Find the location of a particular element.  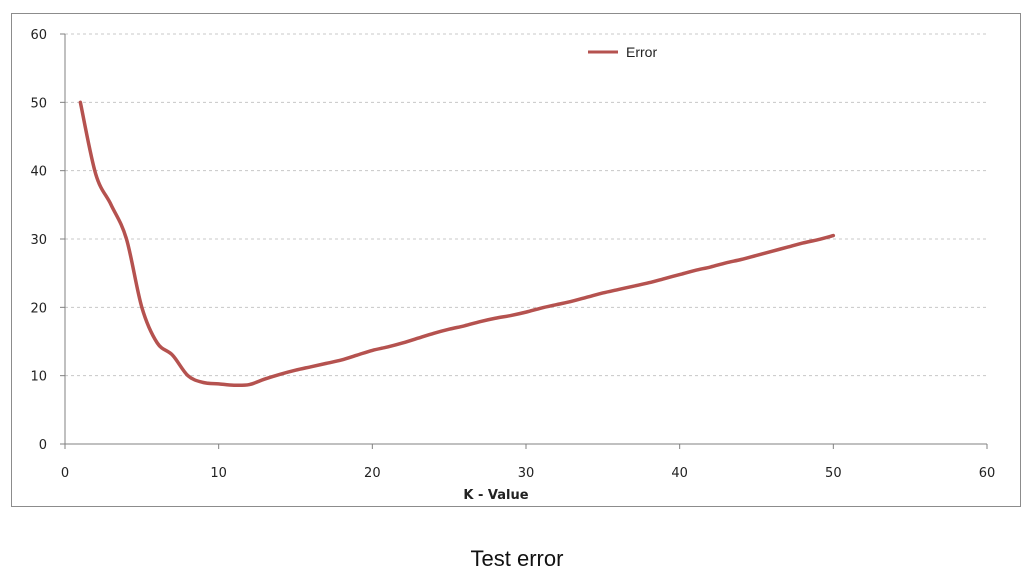

x-tick-label: 20 is located at coordinates (372, 473).